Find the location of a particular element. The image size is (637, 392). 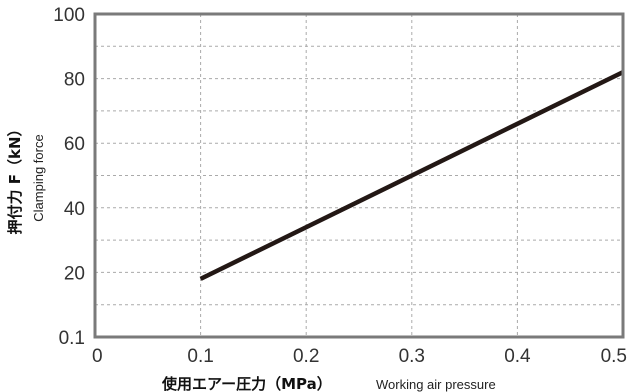

y-axis-label: 押付力 F（kN） is located at coordinates (15, 178).